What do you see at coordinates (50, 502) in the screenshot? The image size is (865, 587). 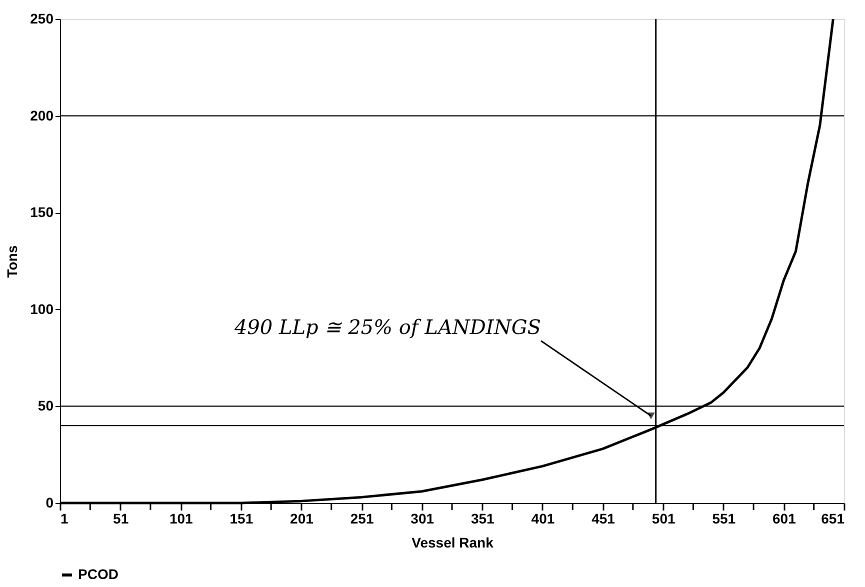 I see `y-tick-label: 0` at bounding box center [50, 502].